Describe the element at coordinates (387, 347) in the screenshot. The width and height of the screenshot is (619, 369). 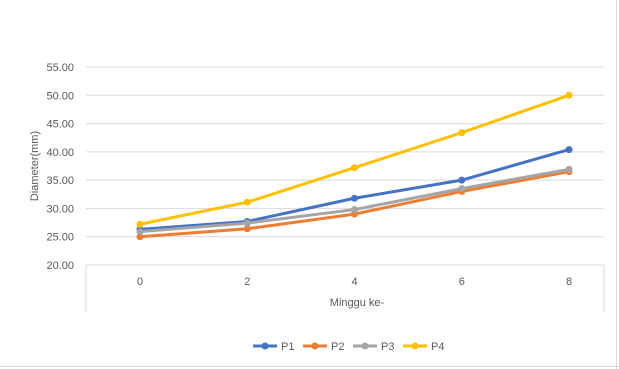
I see `legend-label-p3: P3` at that location.